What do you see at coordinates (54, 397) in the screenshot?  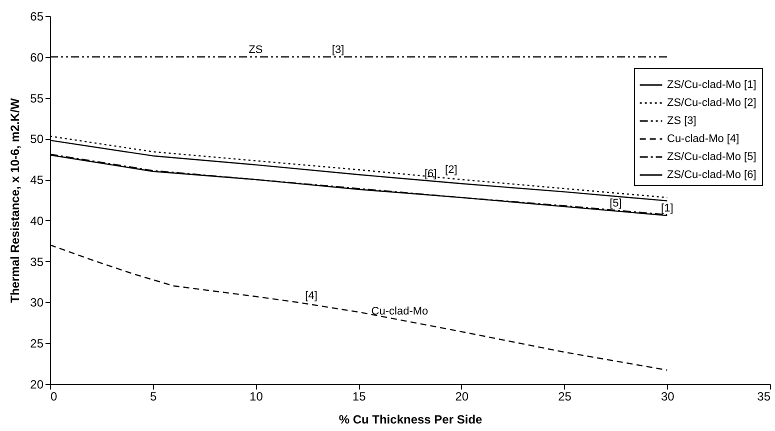 I see `x-tick-label: 0` at bounding box center [54, 397].